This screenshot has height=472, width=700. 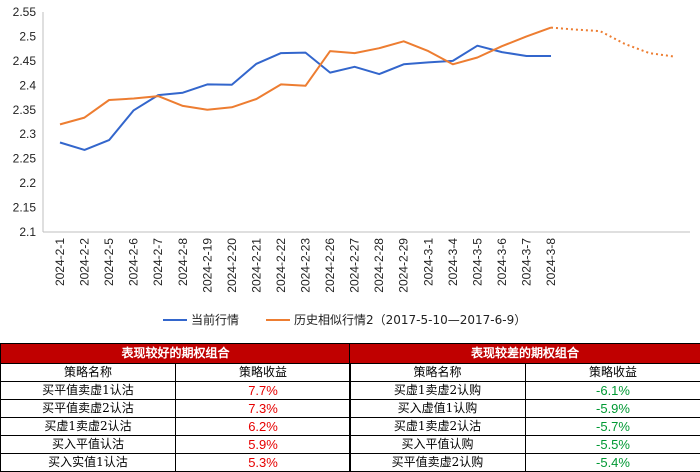 What do you see at coordinates (27, 134) in the screenshot?
I see `y-tick-label: 2.3` at bounding box center [27, 134].